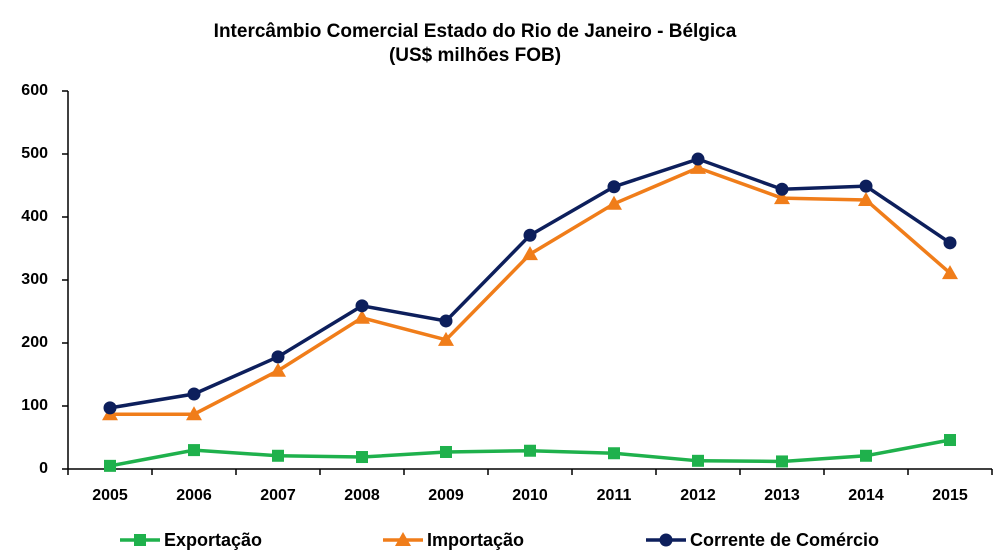  What do you see at coordinates (213, 540) in the screenshot?
I see `legend-label: Exportação` at bounding box center [213, 540].